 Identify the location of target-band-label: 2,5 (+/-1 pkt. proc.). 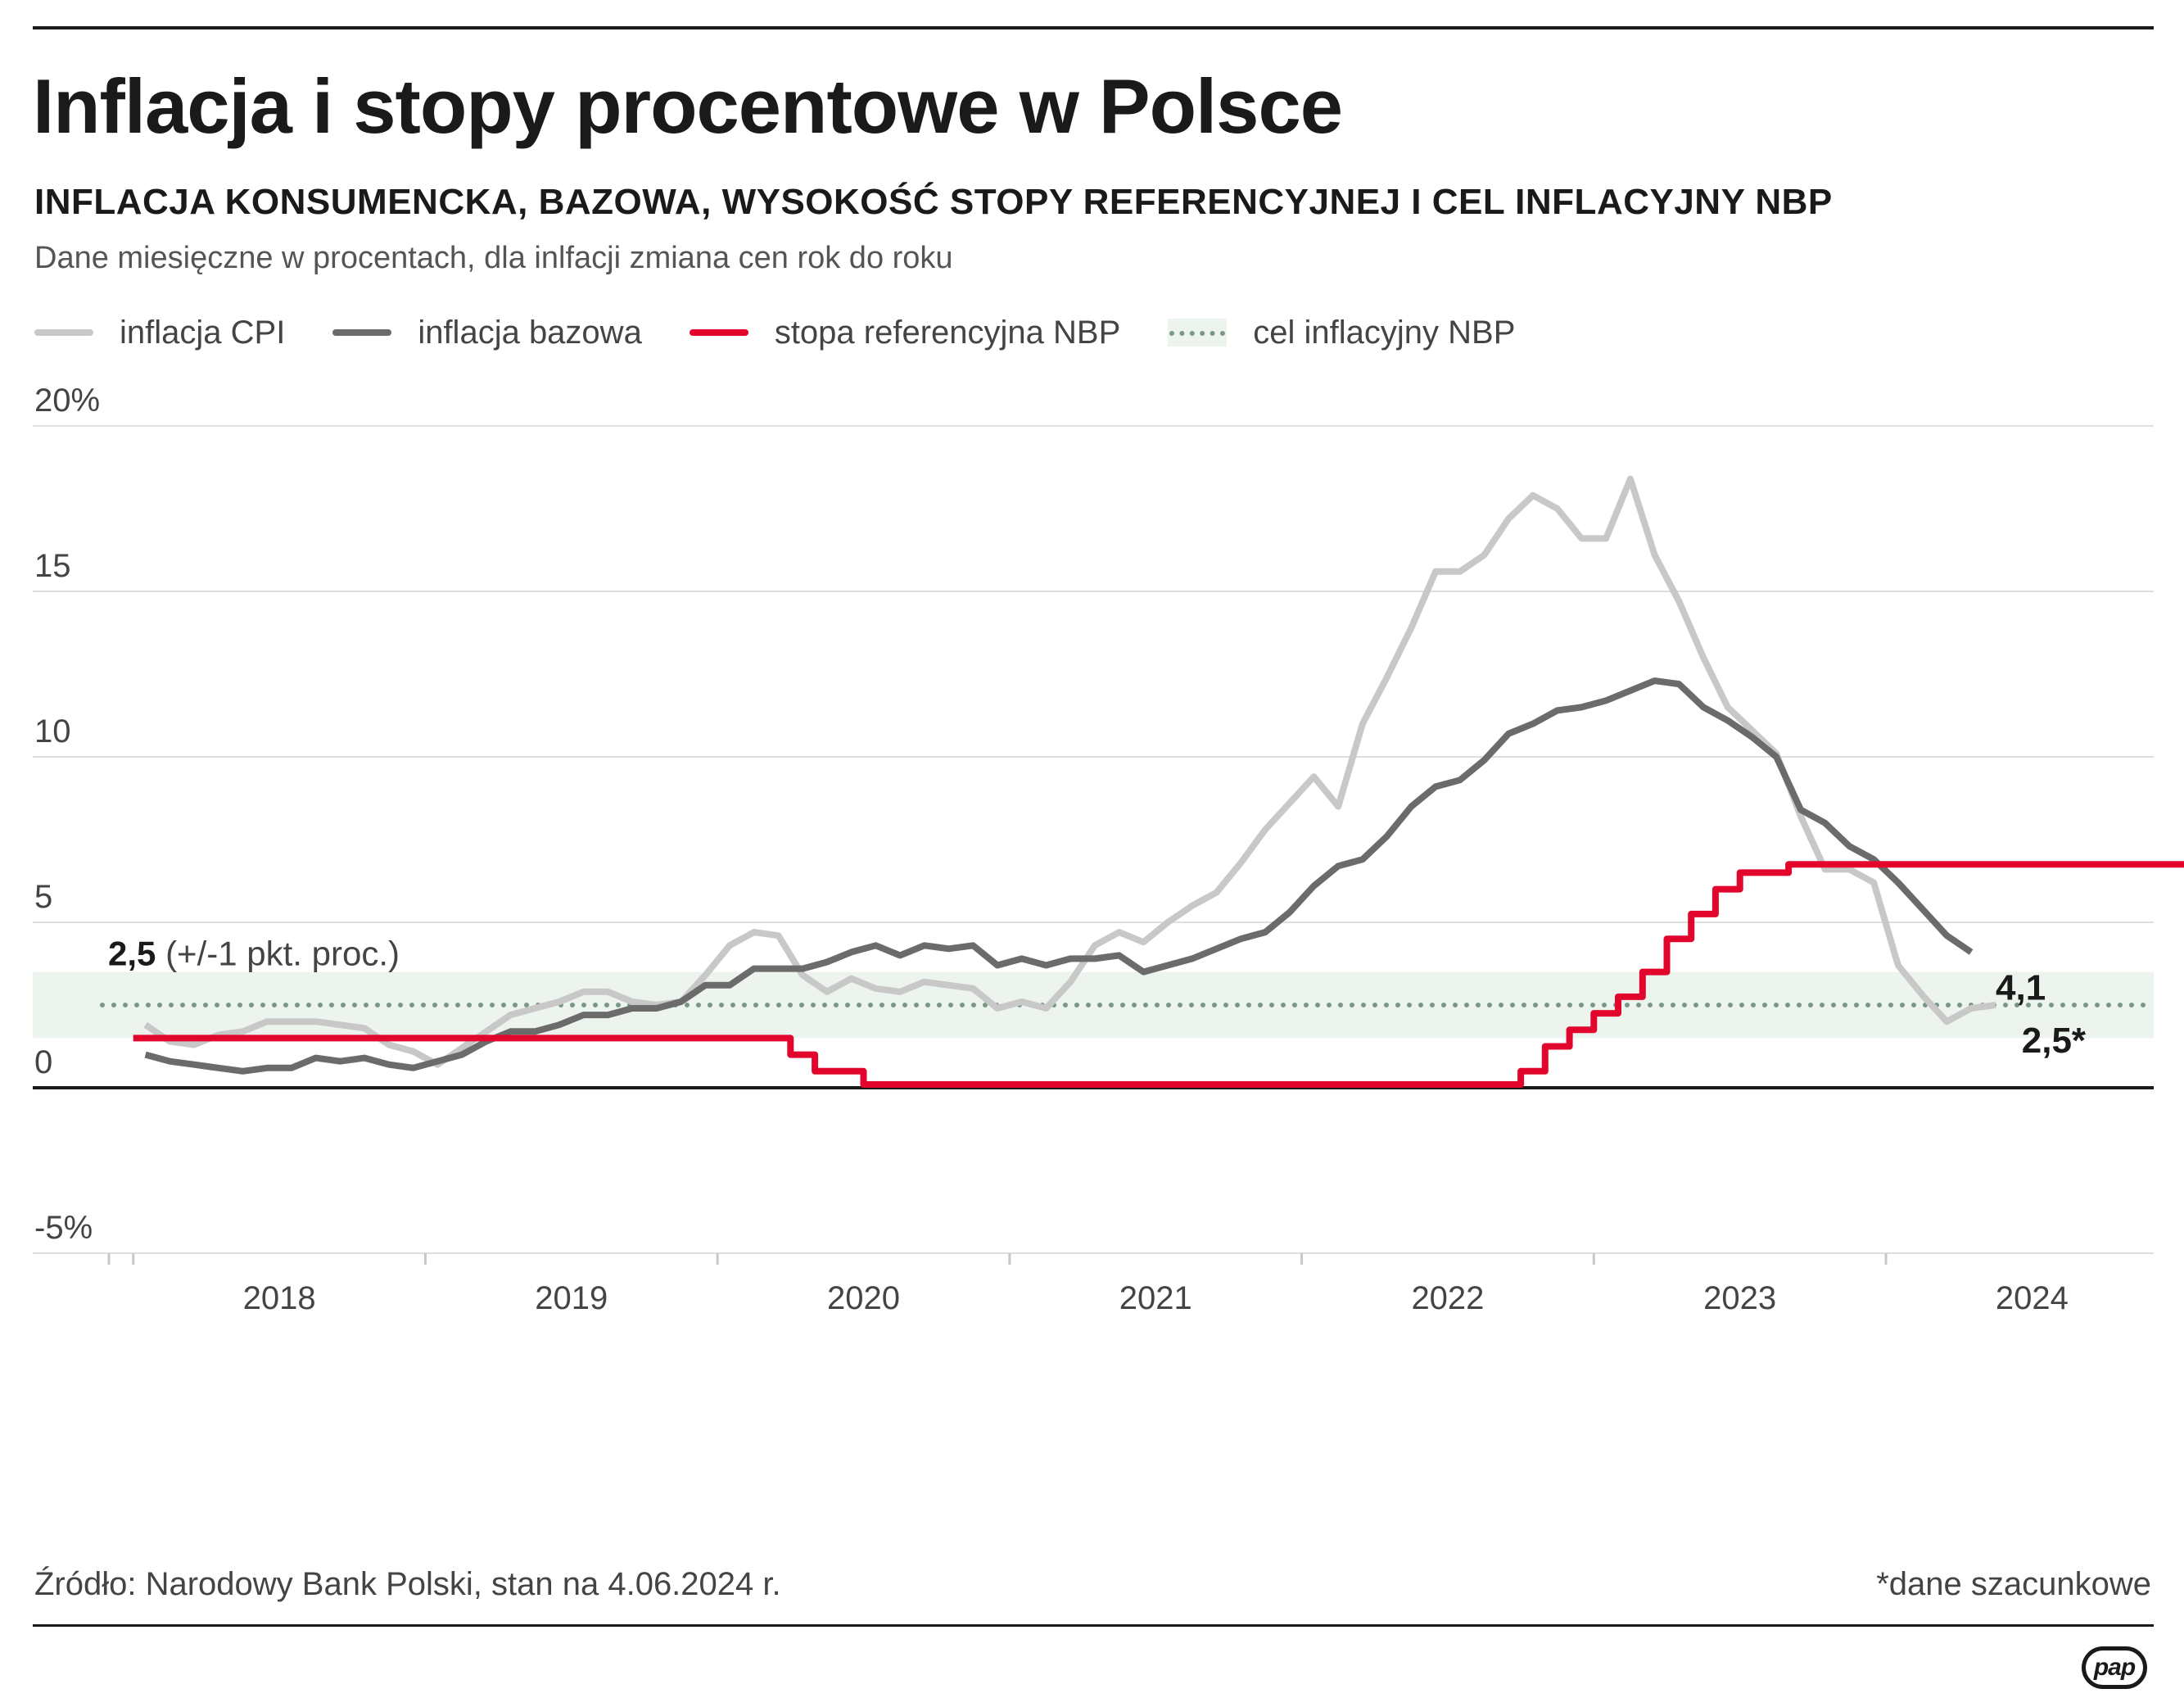
(254, 954).